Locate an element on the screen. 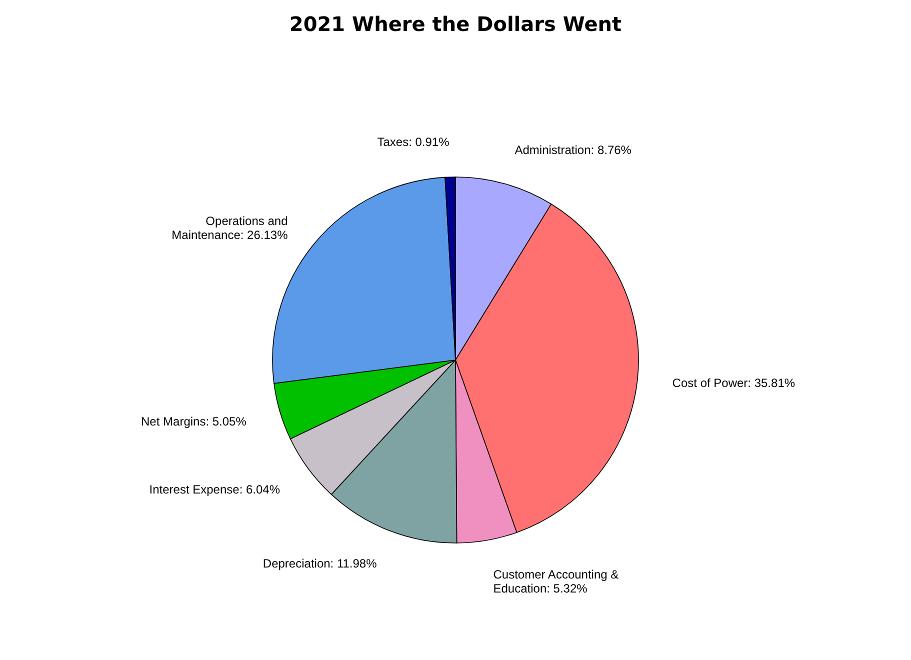 The height and width of the screenshot is (660, 911). slice-label: Administration: 8.76% is located at coordinates (573, 150).